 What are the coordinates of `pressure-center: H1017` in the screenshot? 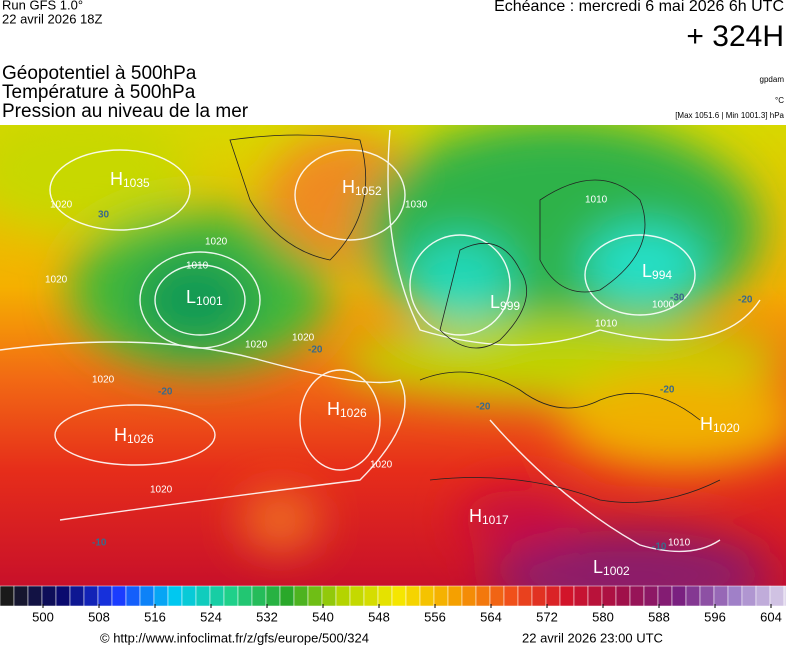 It's located at (489, 516).